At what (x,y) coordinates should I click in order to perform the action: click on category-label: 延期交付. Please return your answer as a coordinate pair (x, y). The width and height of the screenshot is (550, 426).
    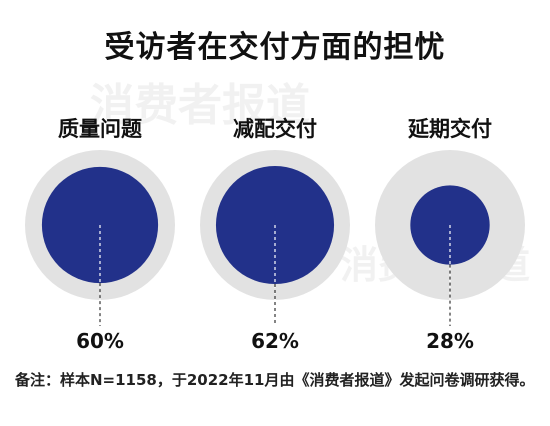
    Looking at the image, I should click on (449, 129).